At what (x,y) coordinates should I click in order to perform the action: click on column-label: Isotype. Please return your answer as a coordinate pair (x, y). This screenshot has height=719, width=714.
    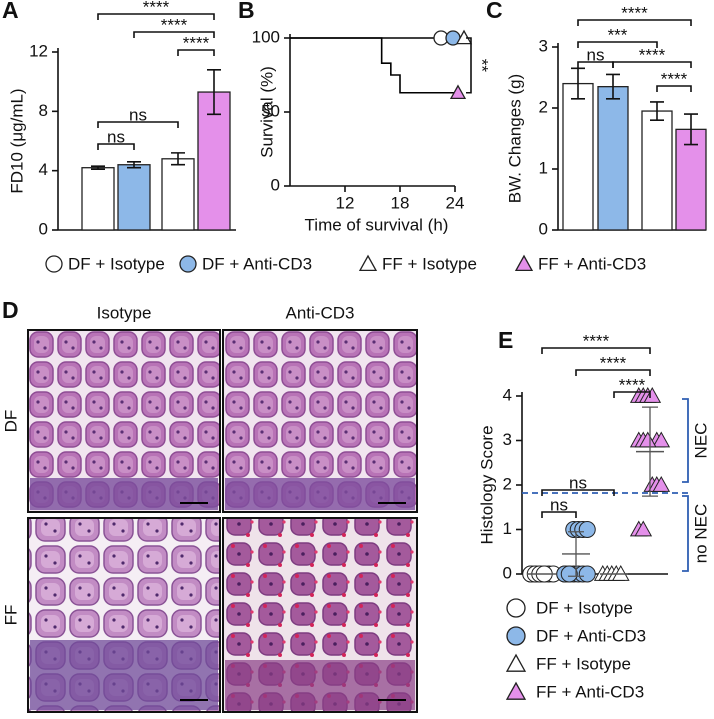
    Looking at the image, I should click on (124, 312).